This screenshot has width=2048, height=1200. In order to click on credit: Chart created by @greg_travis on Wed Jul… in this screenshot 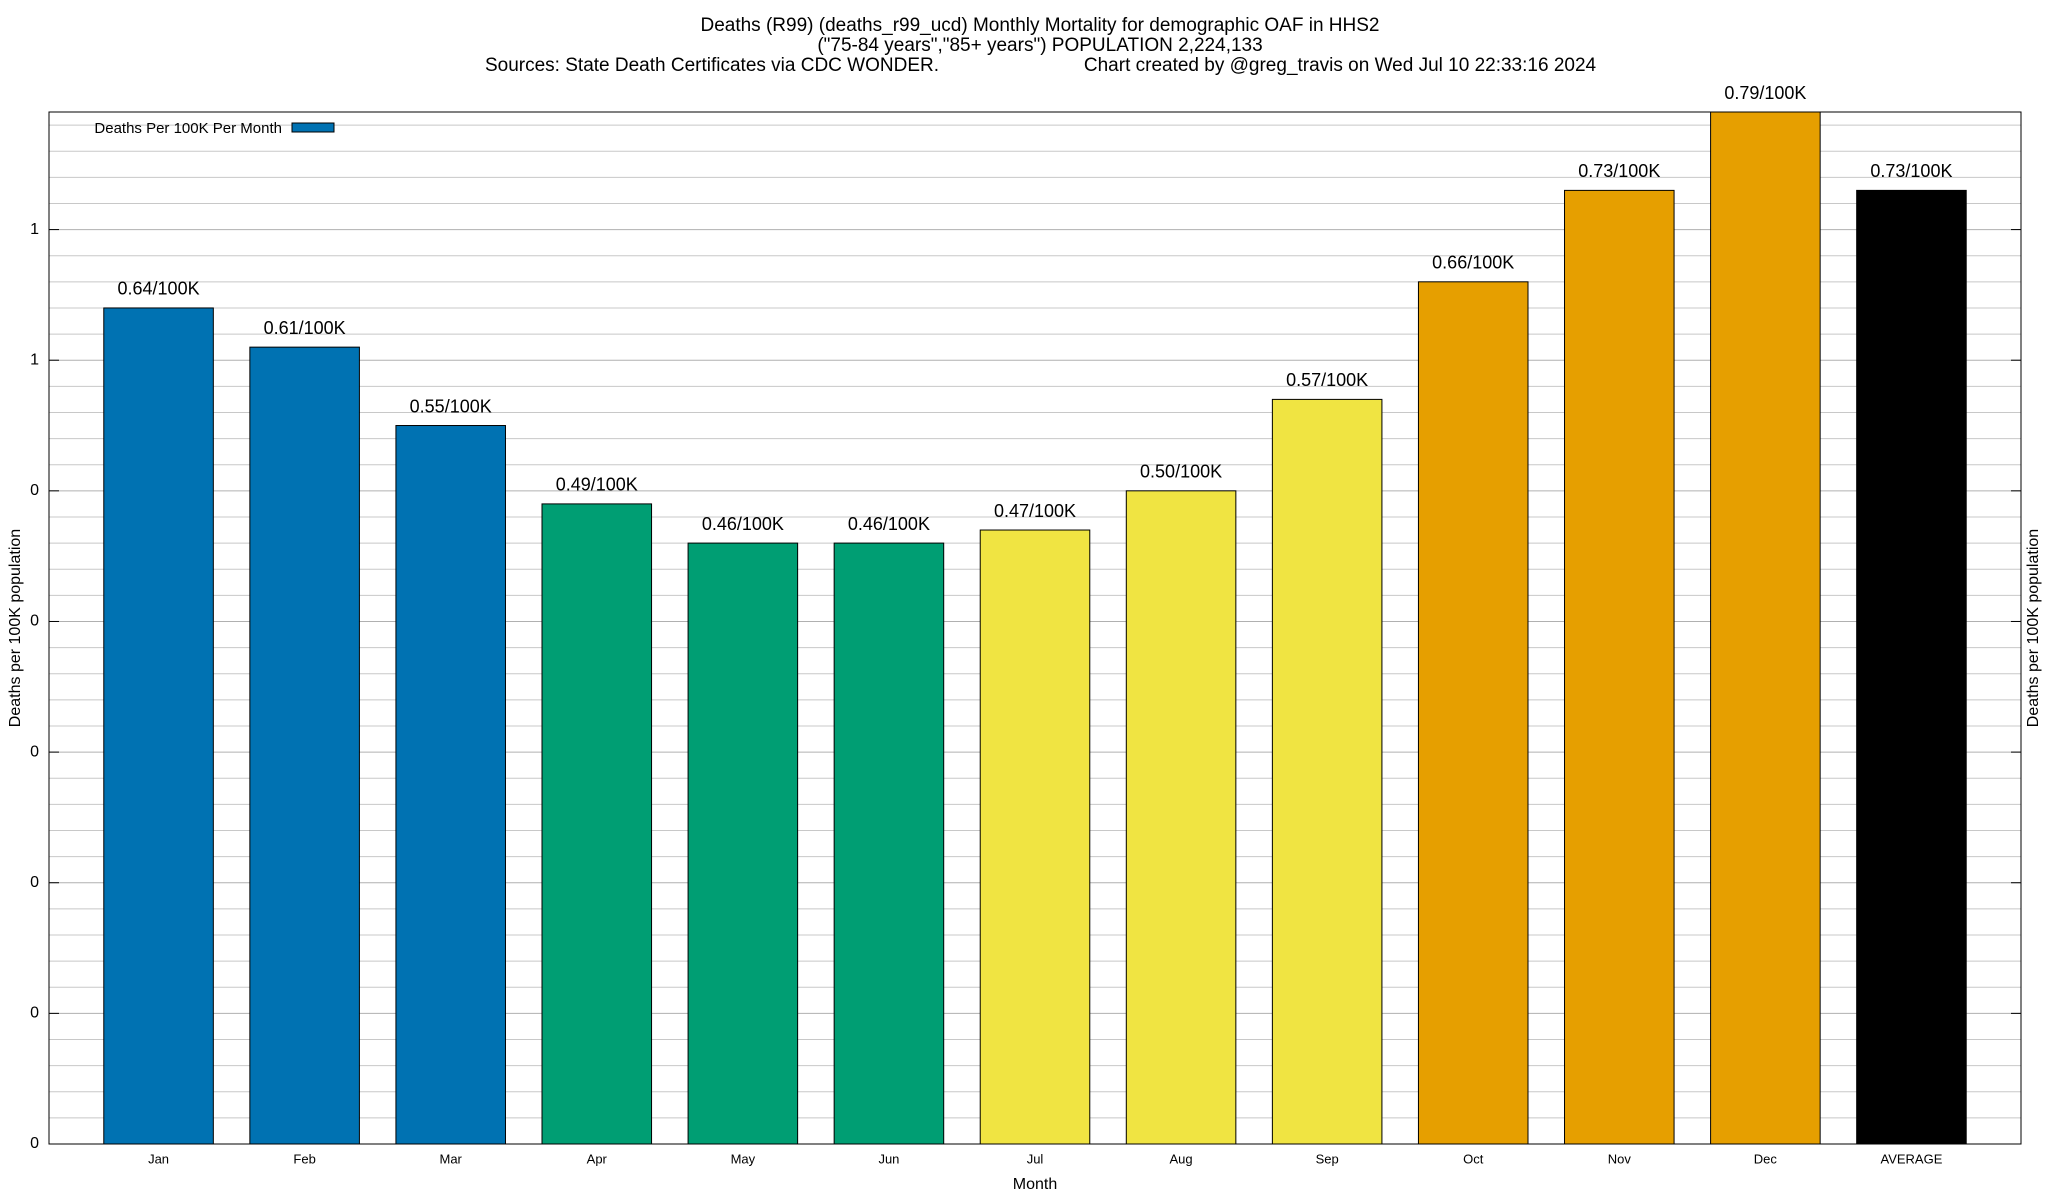, I will do `click(1340, 65)`.